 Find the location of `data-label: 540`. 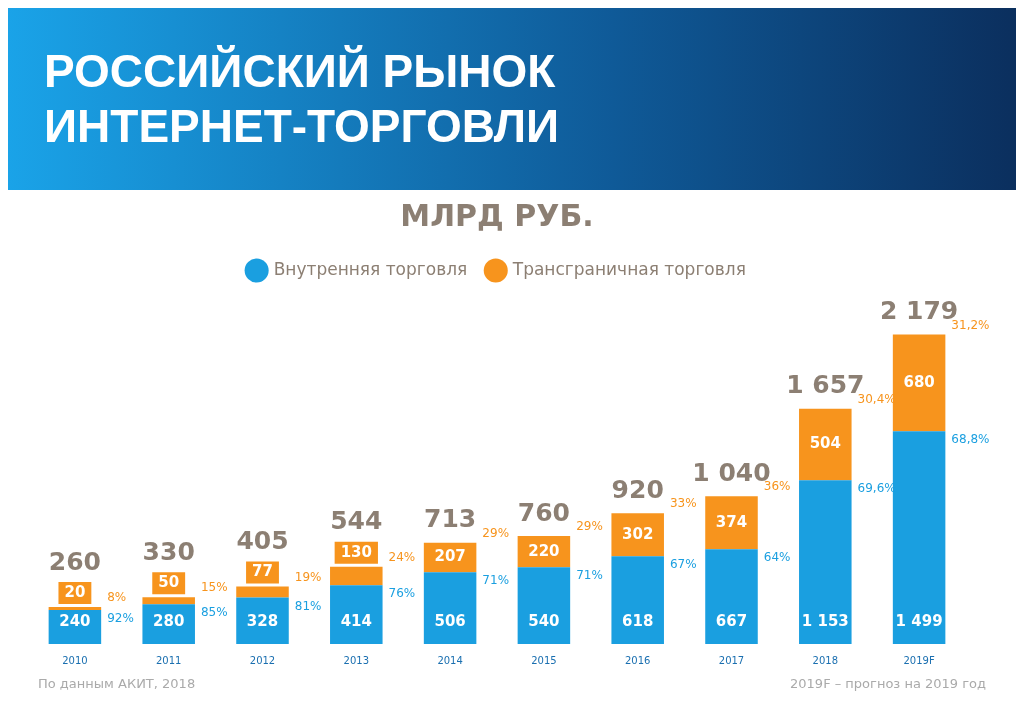

data-label: 540 is located at coordinates (544, 620).